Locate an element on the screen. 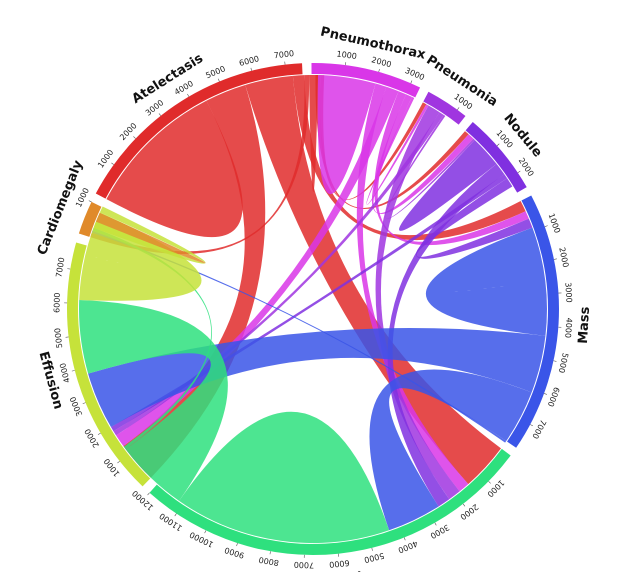  chord-nodule-mass is located at coordinates (474, 218).